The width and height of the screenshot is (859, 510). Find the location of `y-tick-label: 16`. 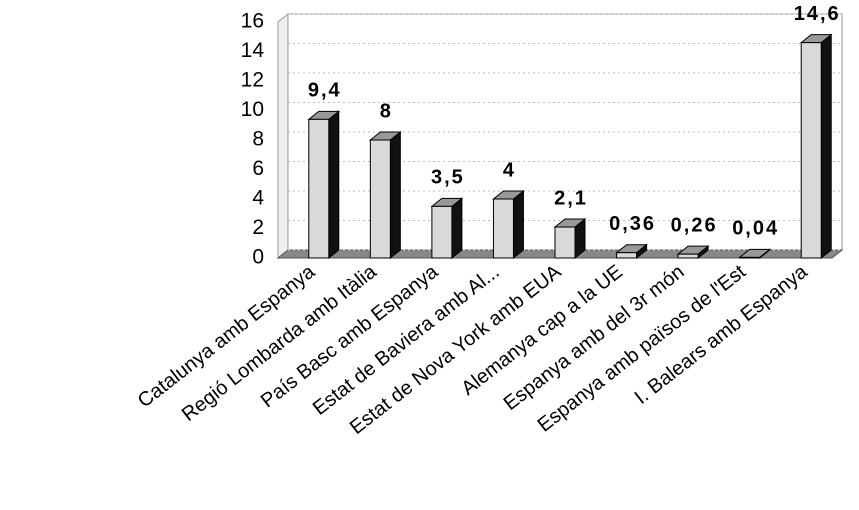

y-tick-label: 16 is located at coordinates (252, 21).